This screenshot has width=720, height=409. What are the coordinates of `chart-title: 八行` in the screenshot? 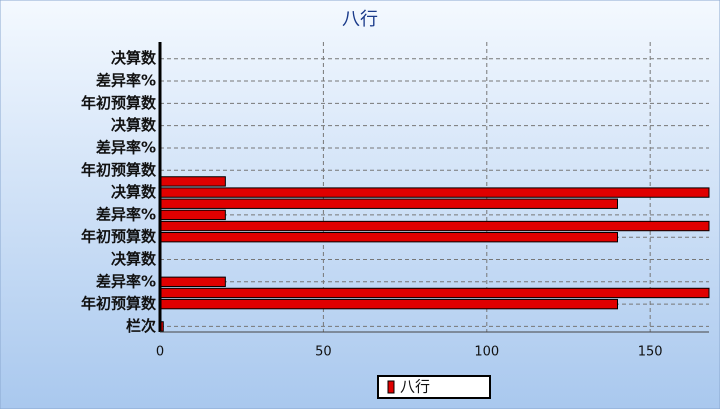 It's located at (360, 19).